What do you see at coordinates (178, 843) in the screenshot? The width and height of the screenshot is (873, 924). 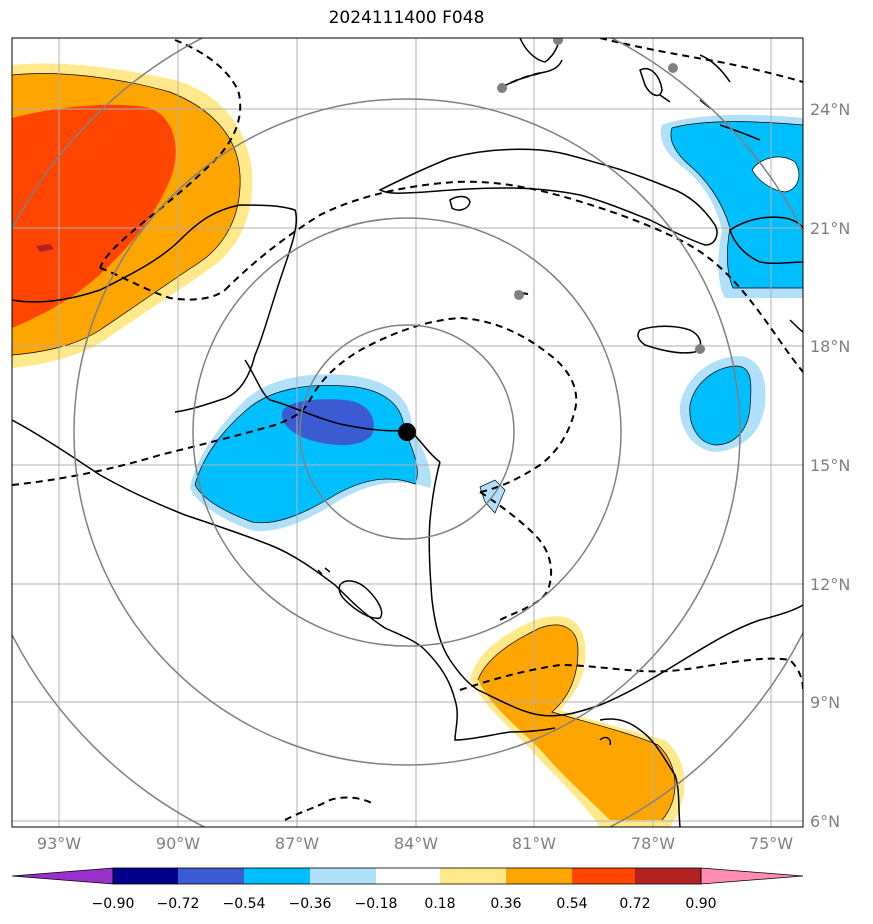 I see `lon-label-90w: 90°W` at bounding box center [178, 843].